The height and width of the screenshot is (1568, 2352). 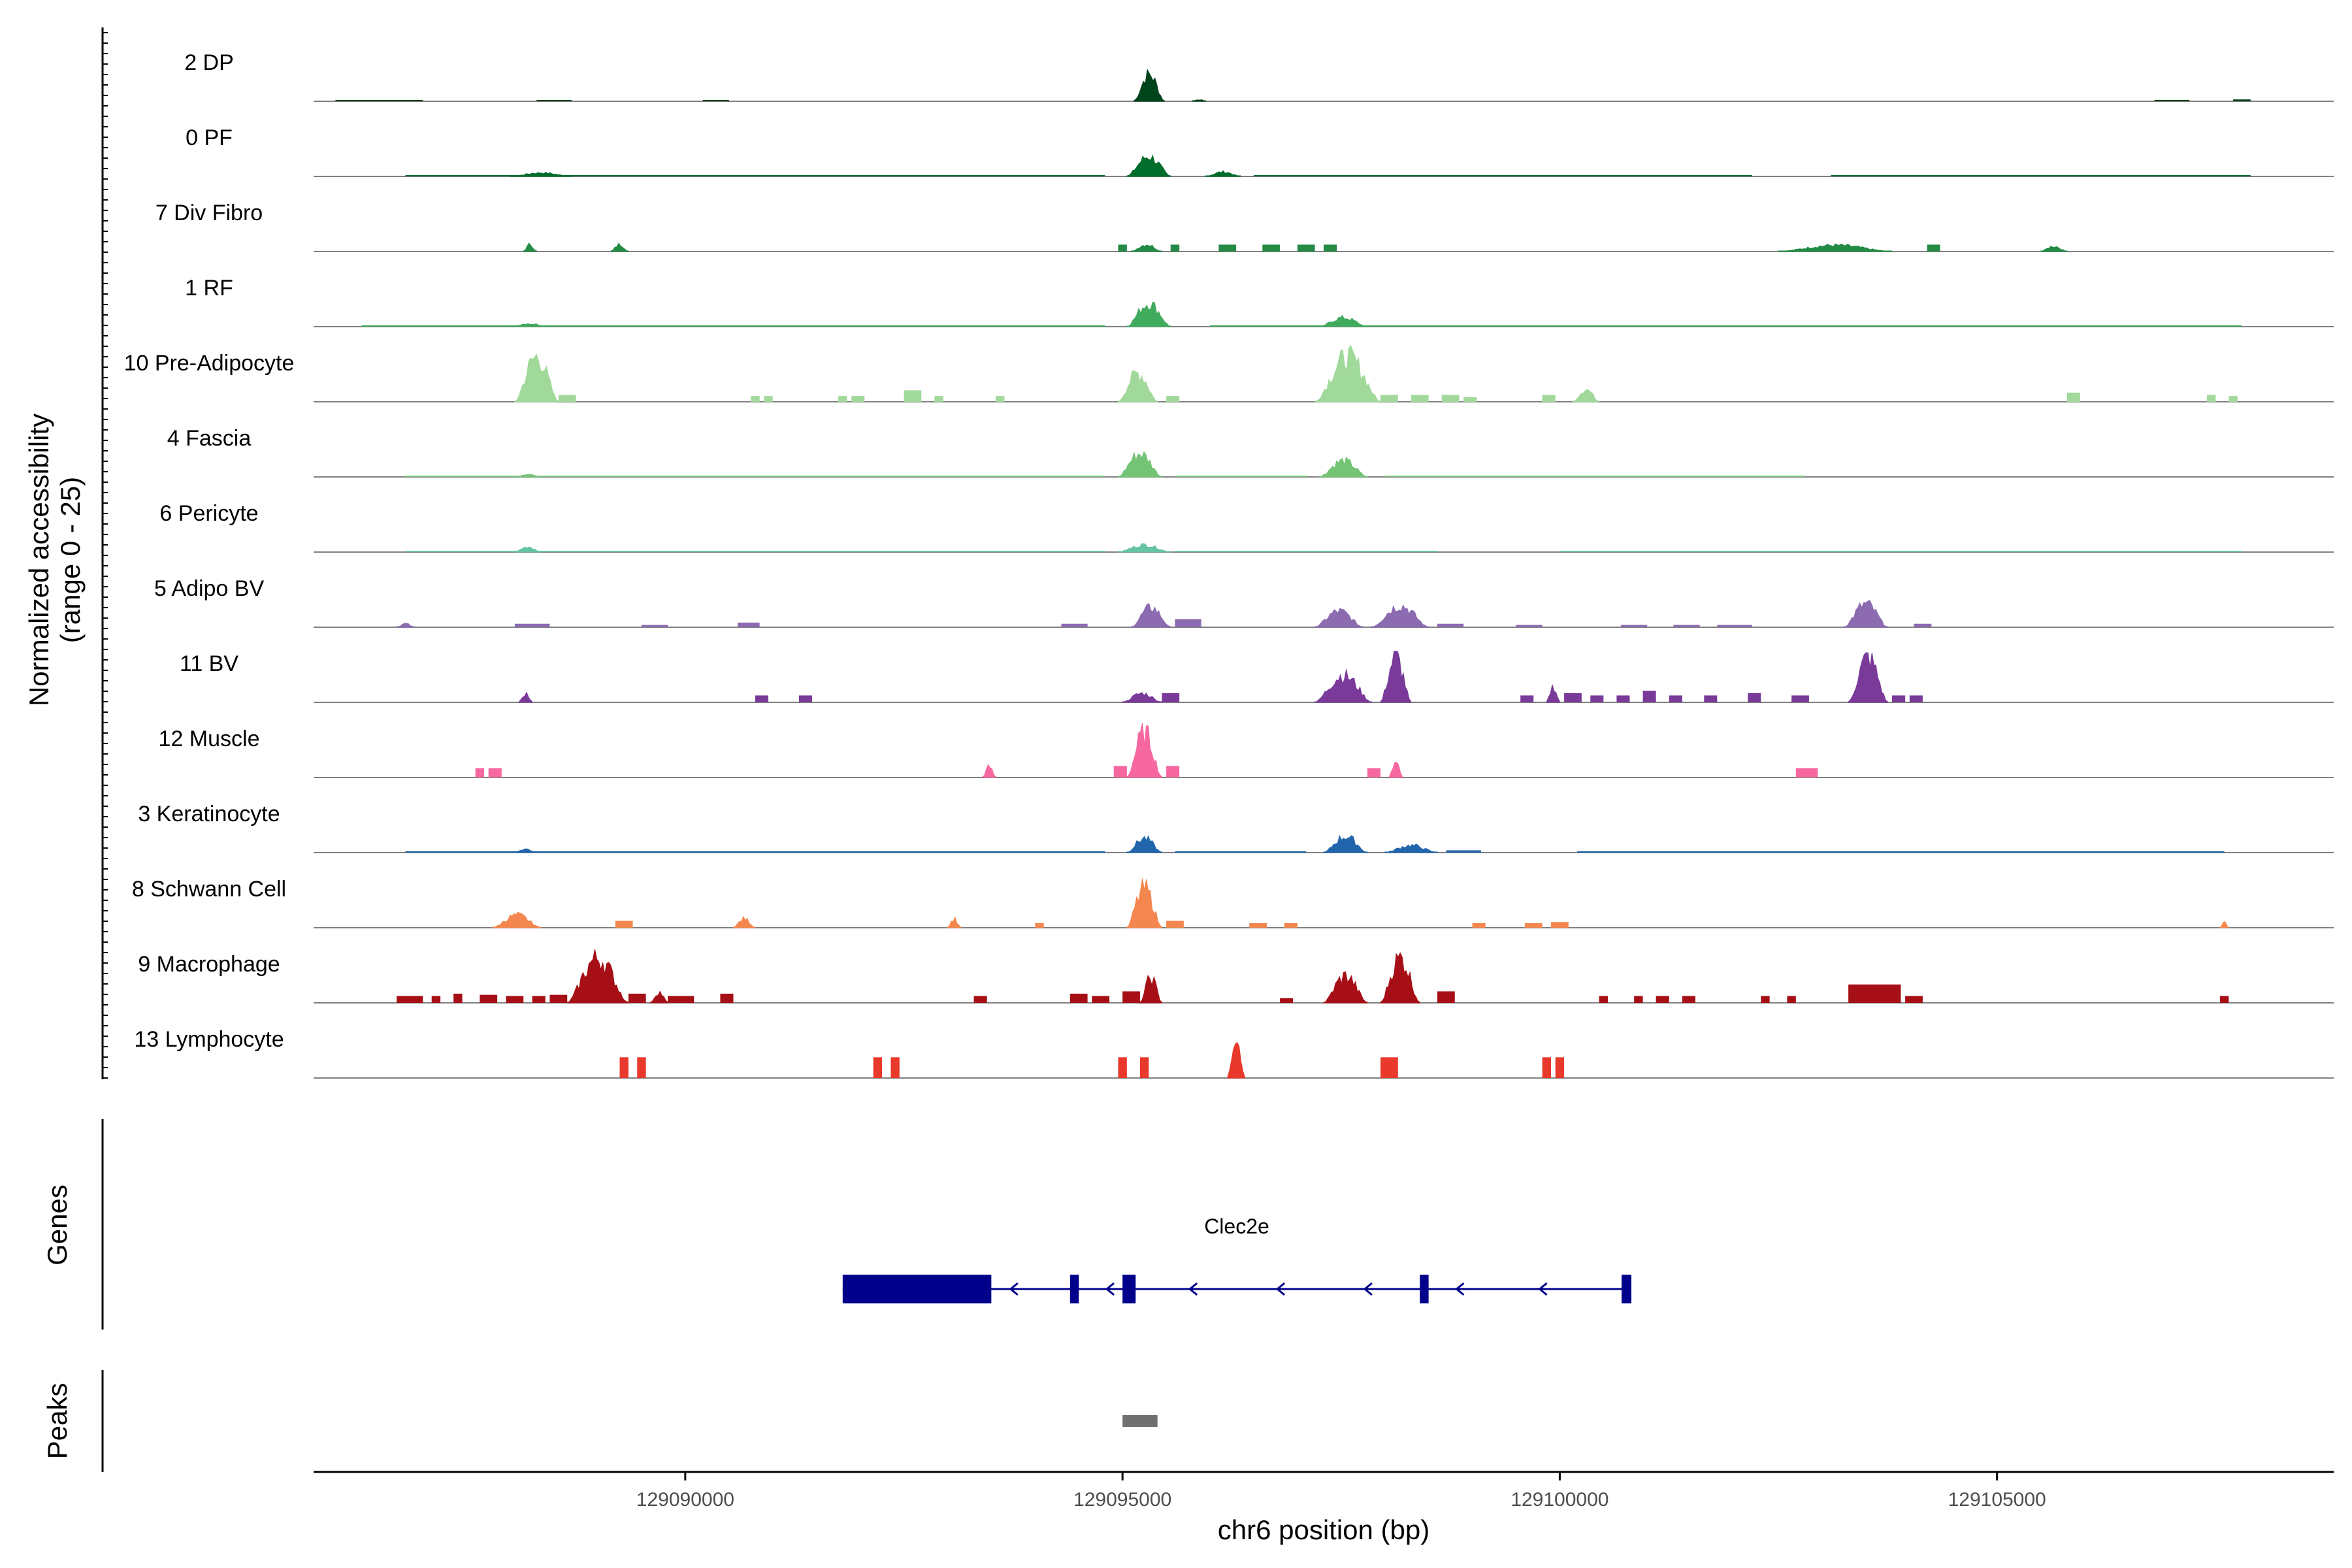 What do you see at coordinates (1244, 226) in the screenshot?
I see `track-2: 7 Div Fibro` at bounding box center [1244, 226].